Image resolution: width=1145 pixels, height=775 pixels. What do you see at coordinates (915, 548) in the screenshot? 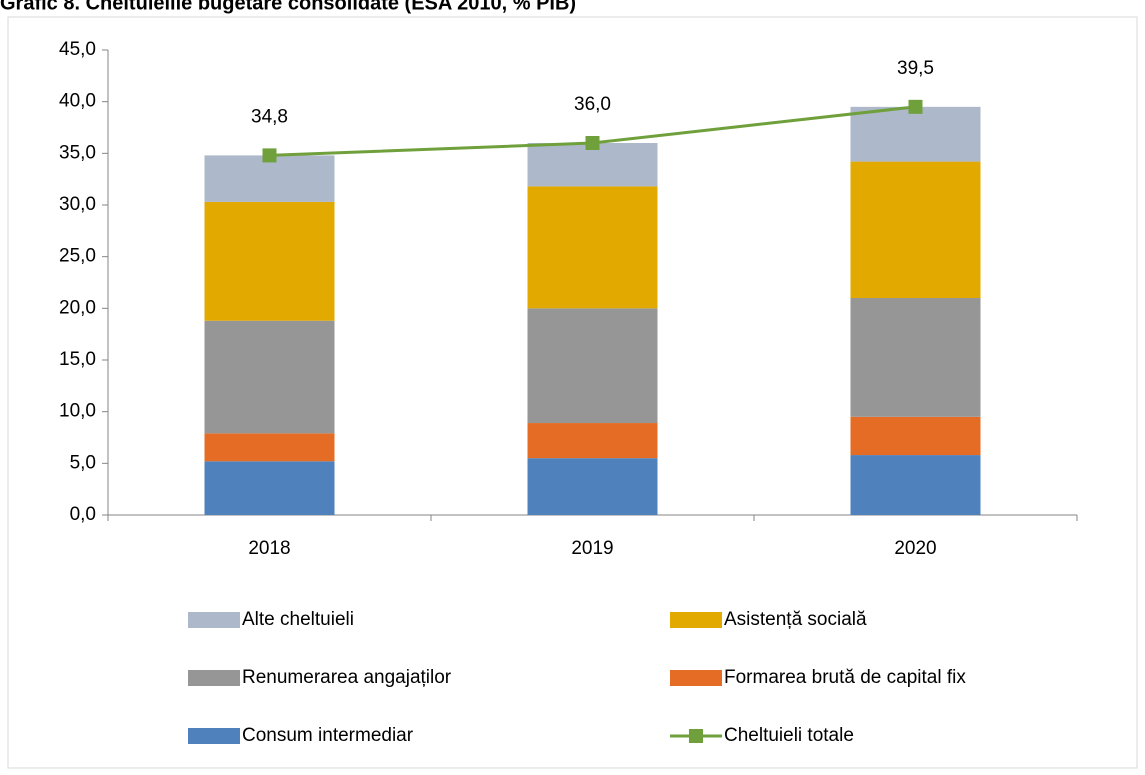
I see `x-tick-label: 2020` at bounding box center [915, 548].